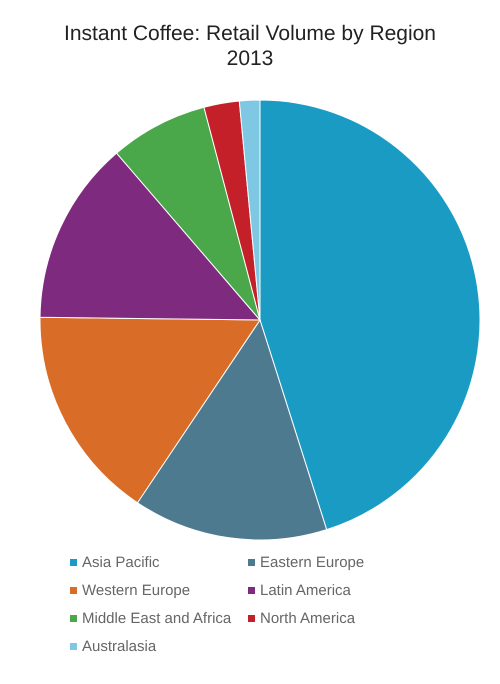  Describe the element at coordinates (306, 590) in the screenshot. I see `legend-label: Latin America` at that location.